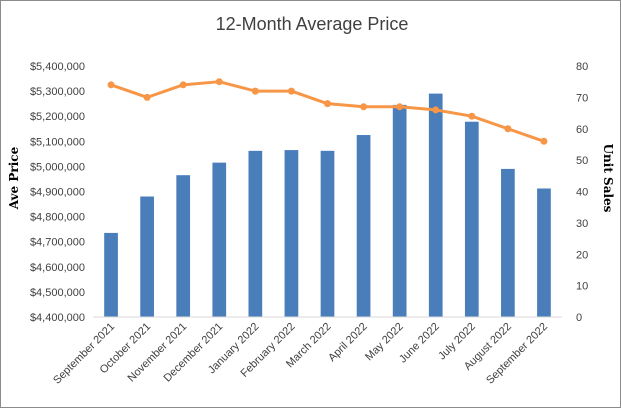 The image size is (621, 408). What do you see at coordinates (57, 268) in the screenshot?
I see `y-tick-label: $4,600,000` at bounding box center [57, 268].